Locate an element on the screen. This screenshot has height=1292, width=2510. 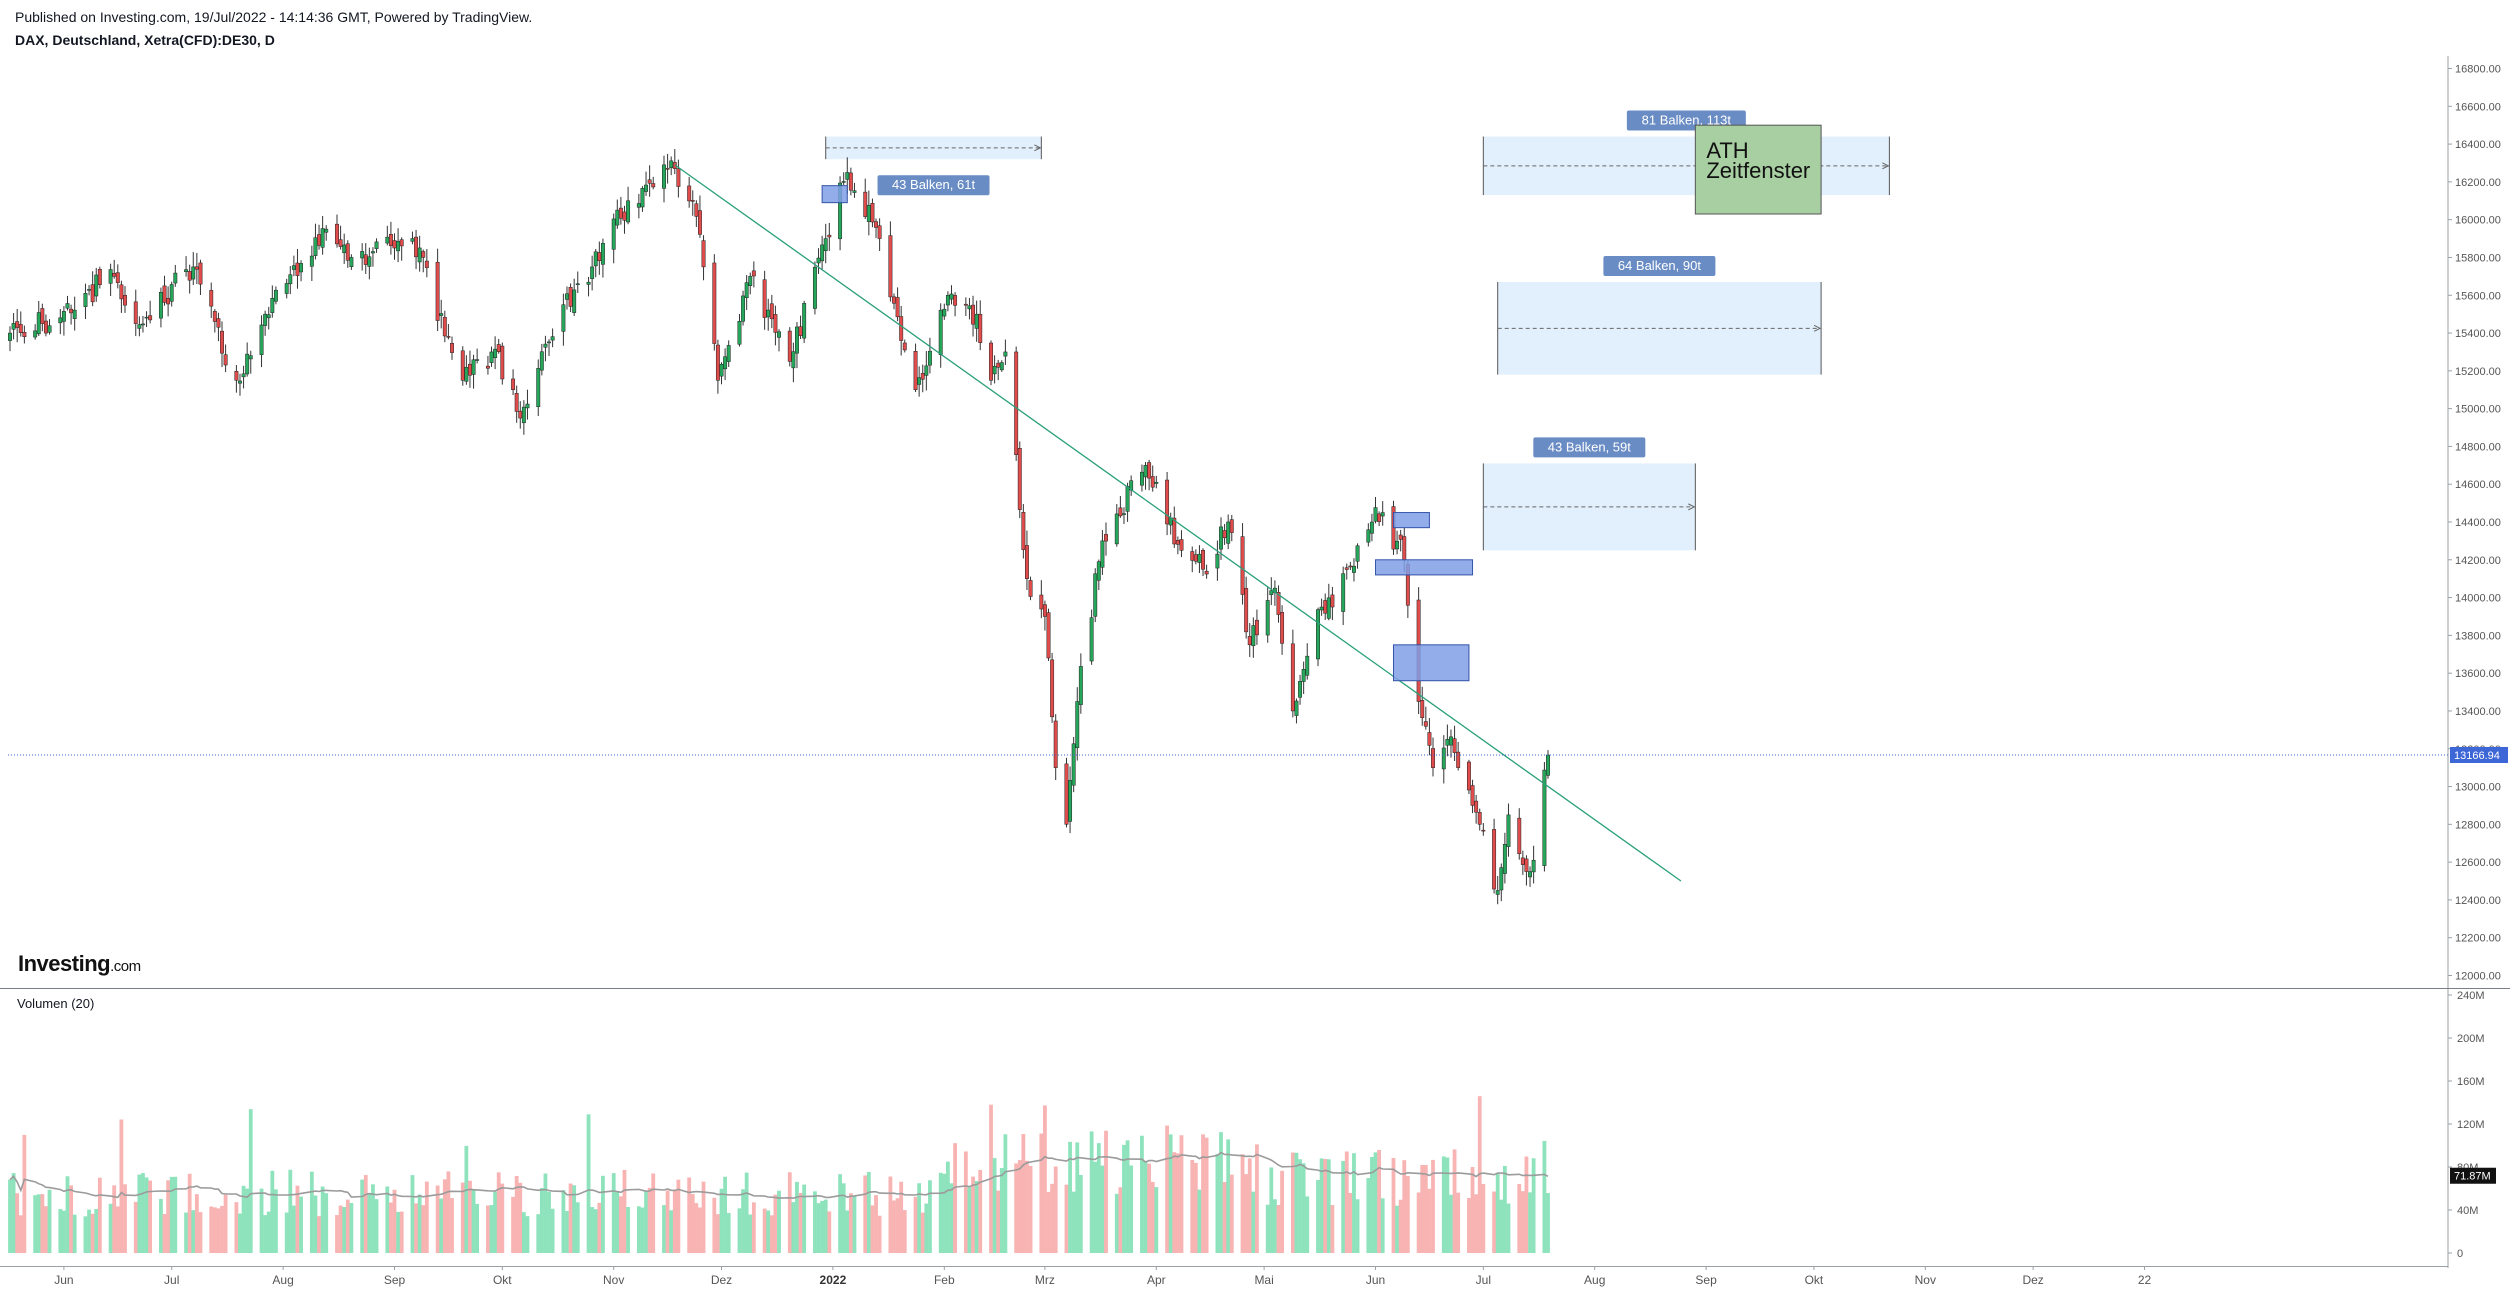
price-tick-label: 13000.00 is located at coordinates (2478, 788).